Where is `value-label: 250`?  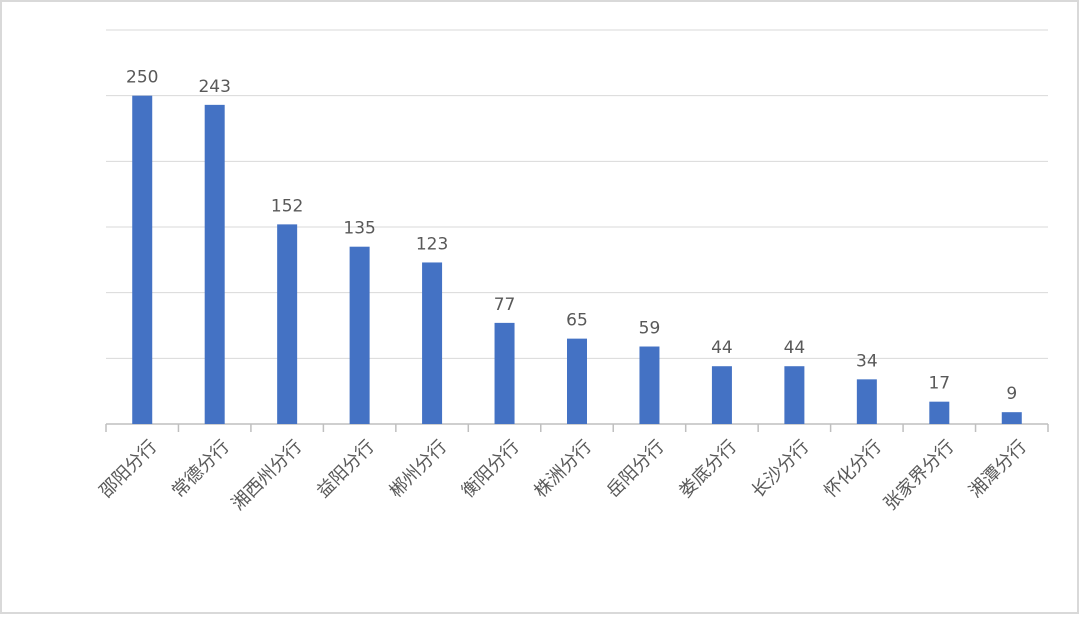
value-label: 250 is located at coordinates (142, 78).